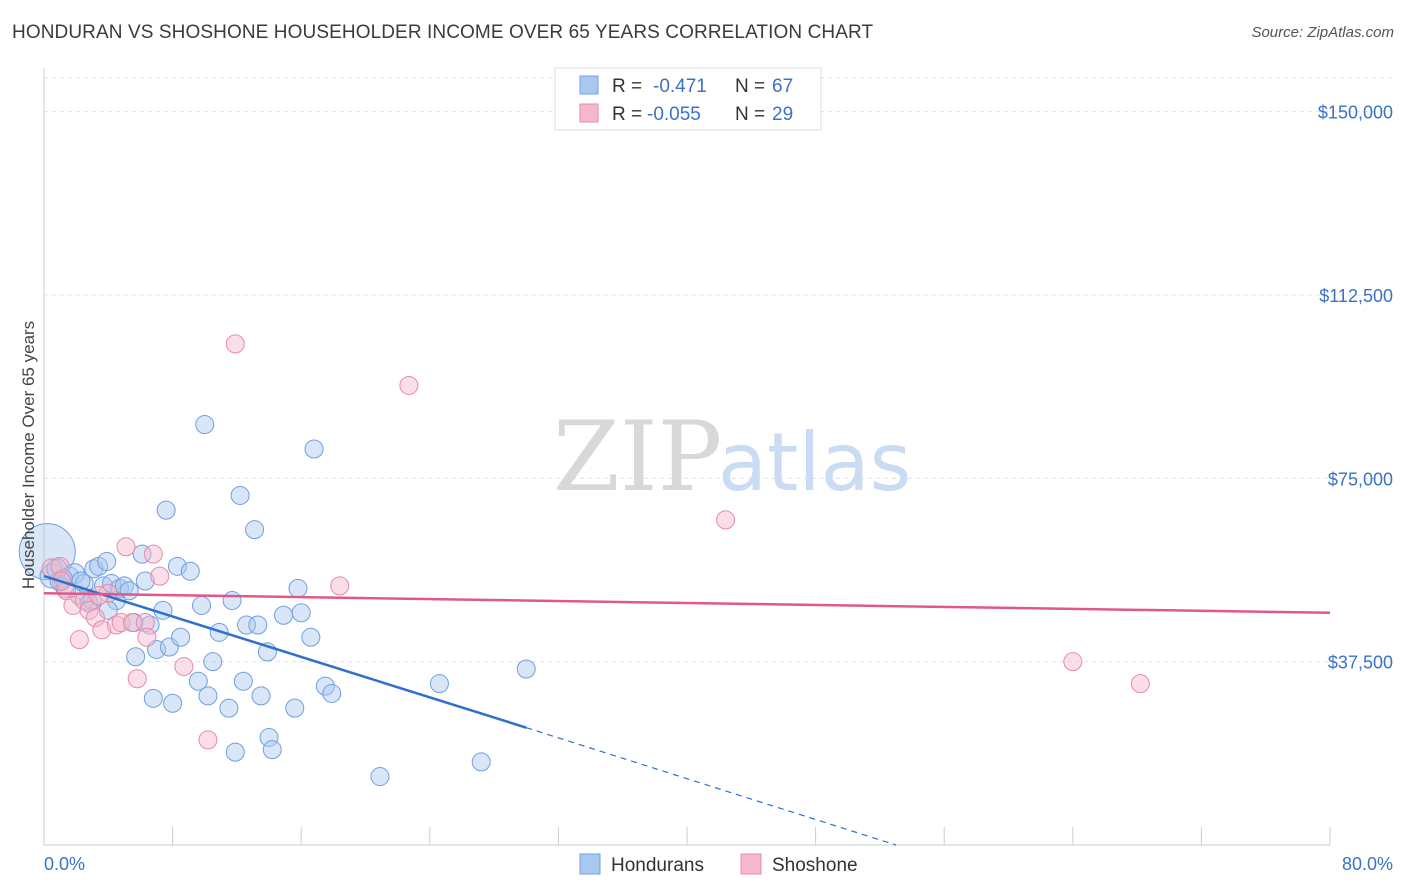 The image size is (1406, 892). What do you see at coordinates (750, 114) in the screenshot?
I see `legend-n-label-2: N =` at bounding box center [750, 114].